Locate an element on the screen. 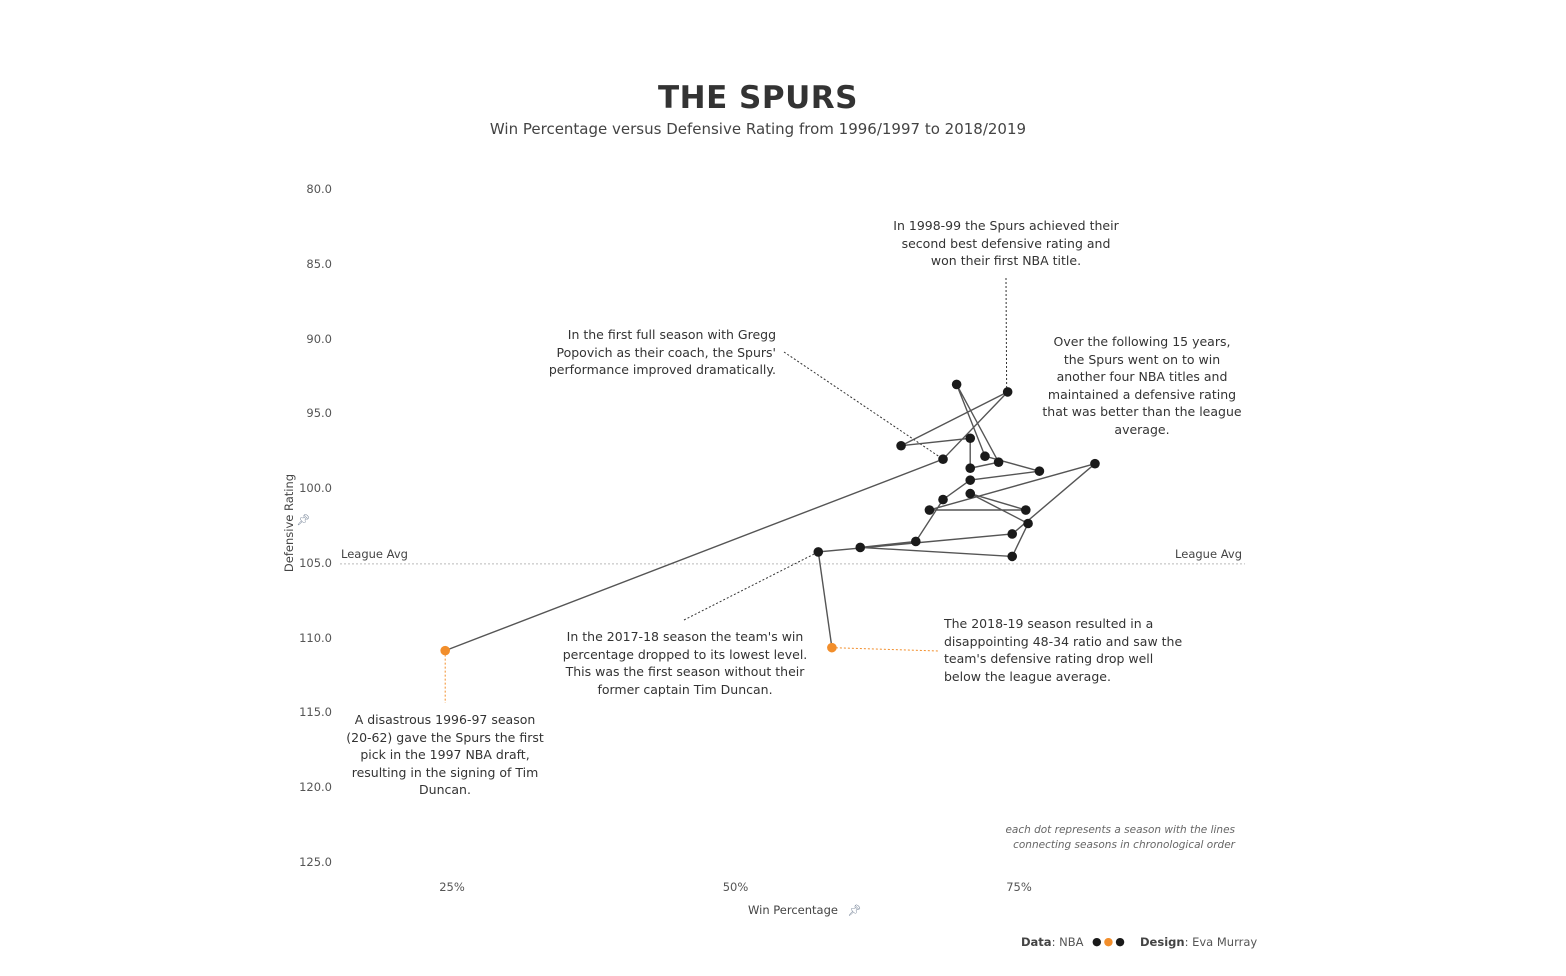 Image resolution: width=1566 pixels, height=976 pixels. annotation-line: In the 2017-18 season the team's win is located at coordinates (685, 636).